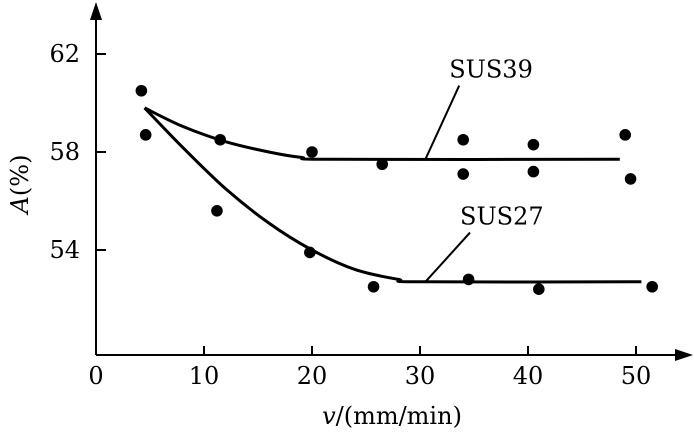 Image resolution: width=694 pixels, height=434 pixels. What do you see at coordinates (20, 185) in the screenshot?
I see `y-axis-title: A(%)` at bounding box center [20, 185].